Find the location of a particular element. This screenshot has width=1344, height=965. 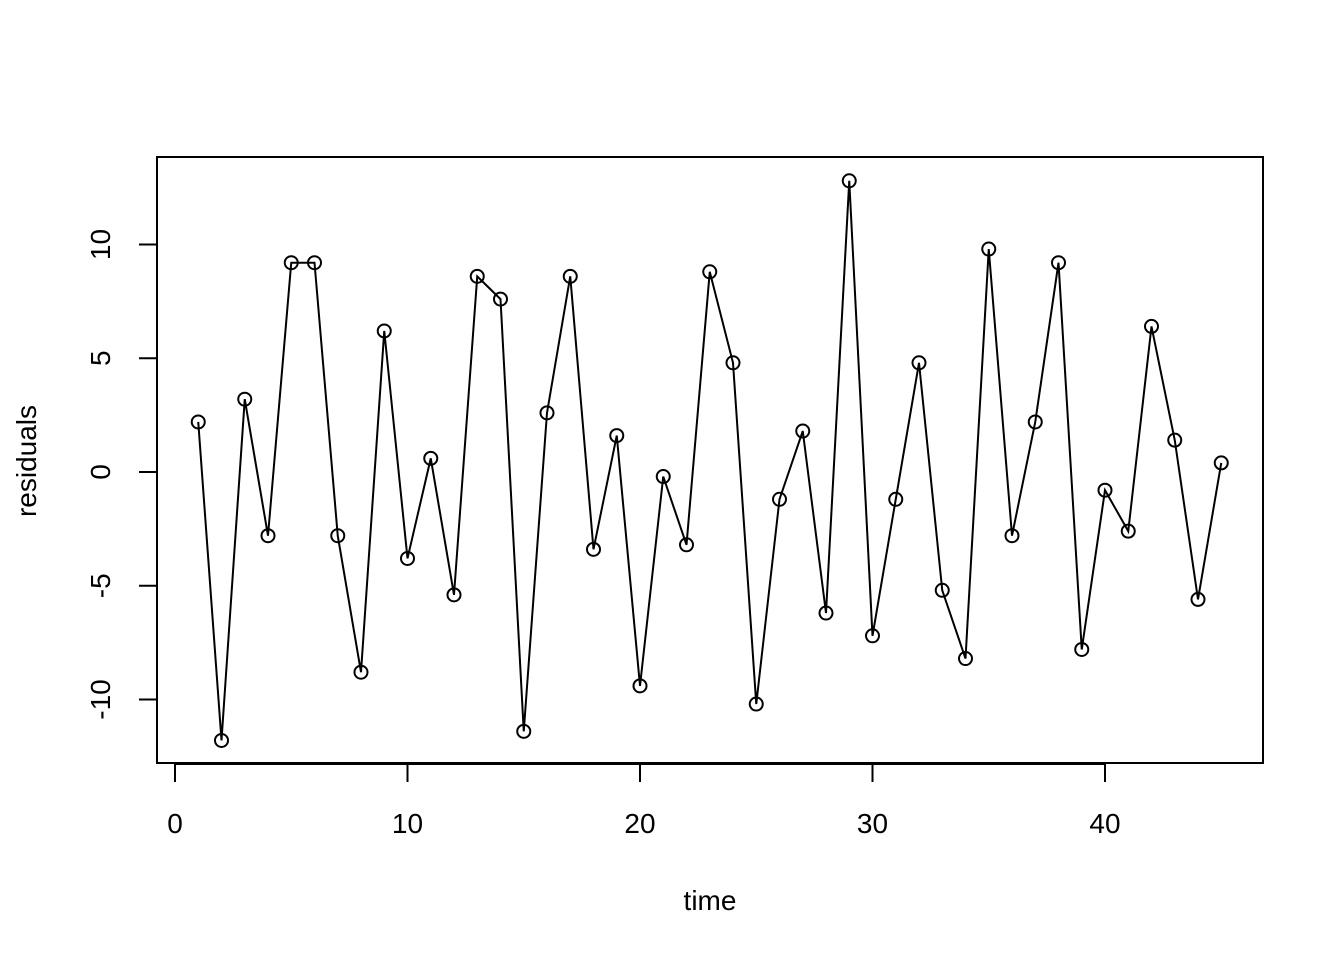

x-tick-label: 20 is located at coordinates (639, 823).